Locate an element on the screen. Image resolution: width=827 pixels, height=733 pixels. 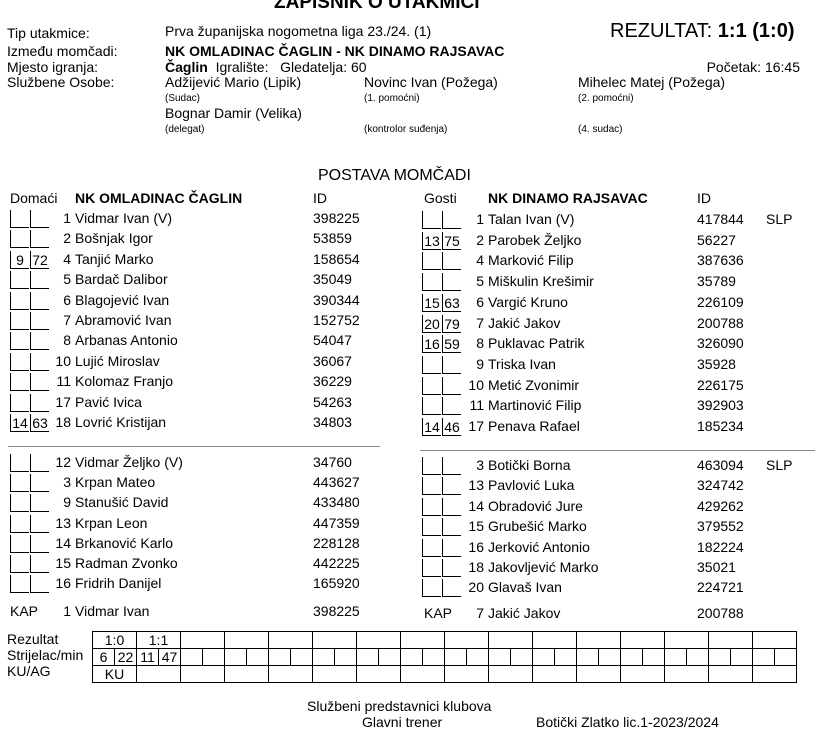
player-name: Kolomaz Franjo is located at coordinates (124, 381).